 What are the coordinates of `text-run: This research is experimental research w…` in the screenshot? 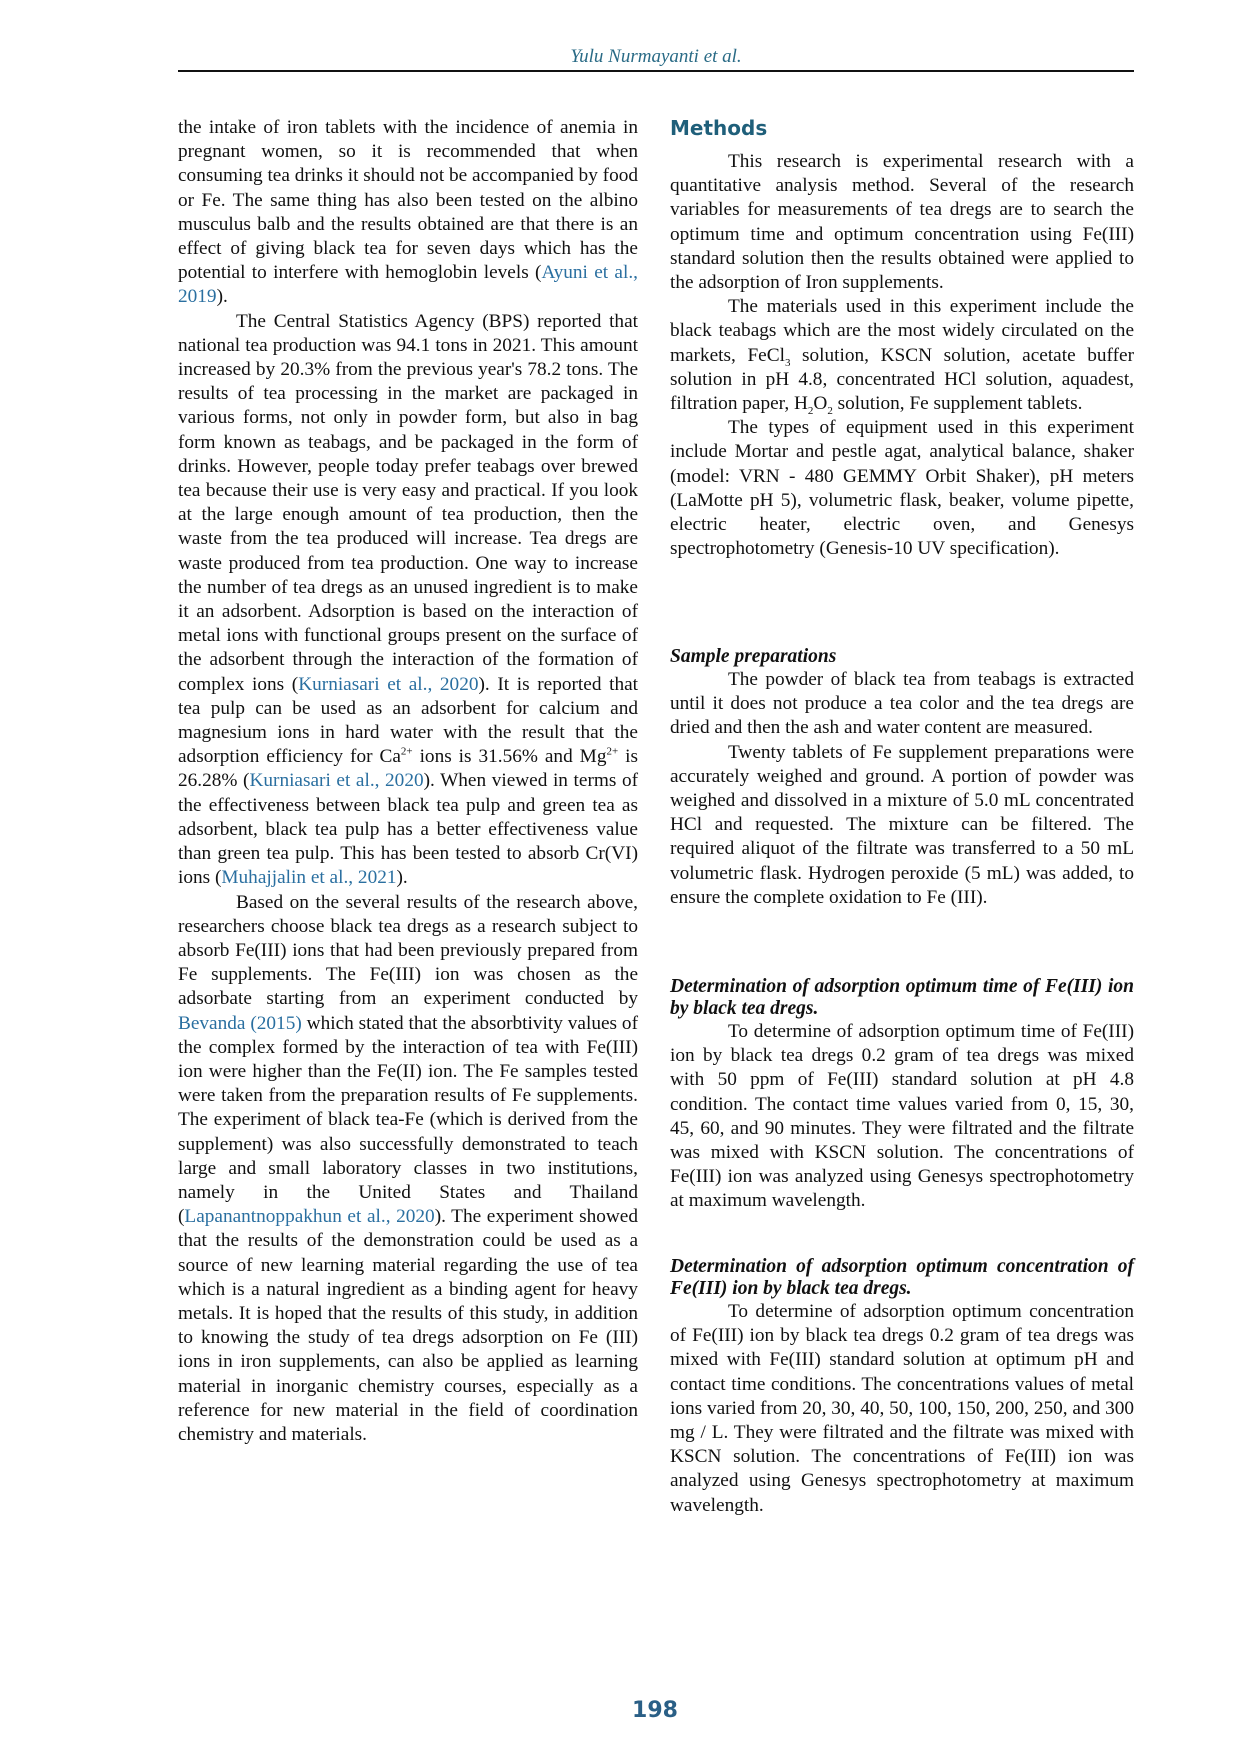 It's located at (902, 222).